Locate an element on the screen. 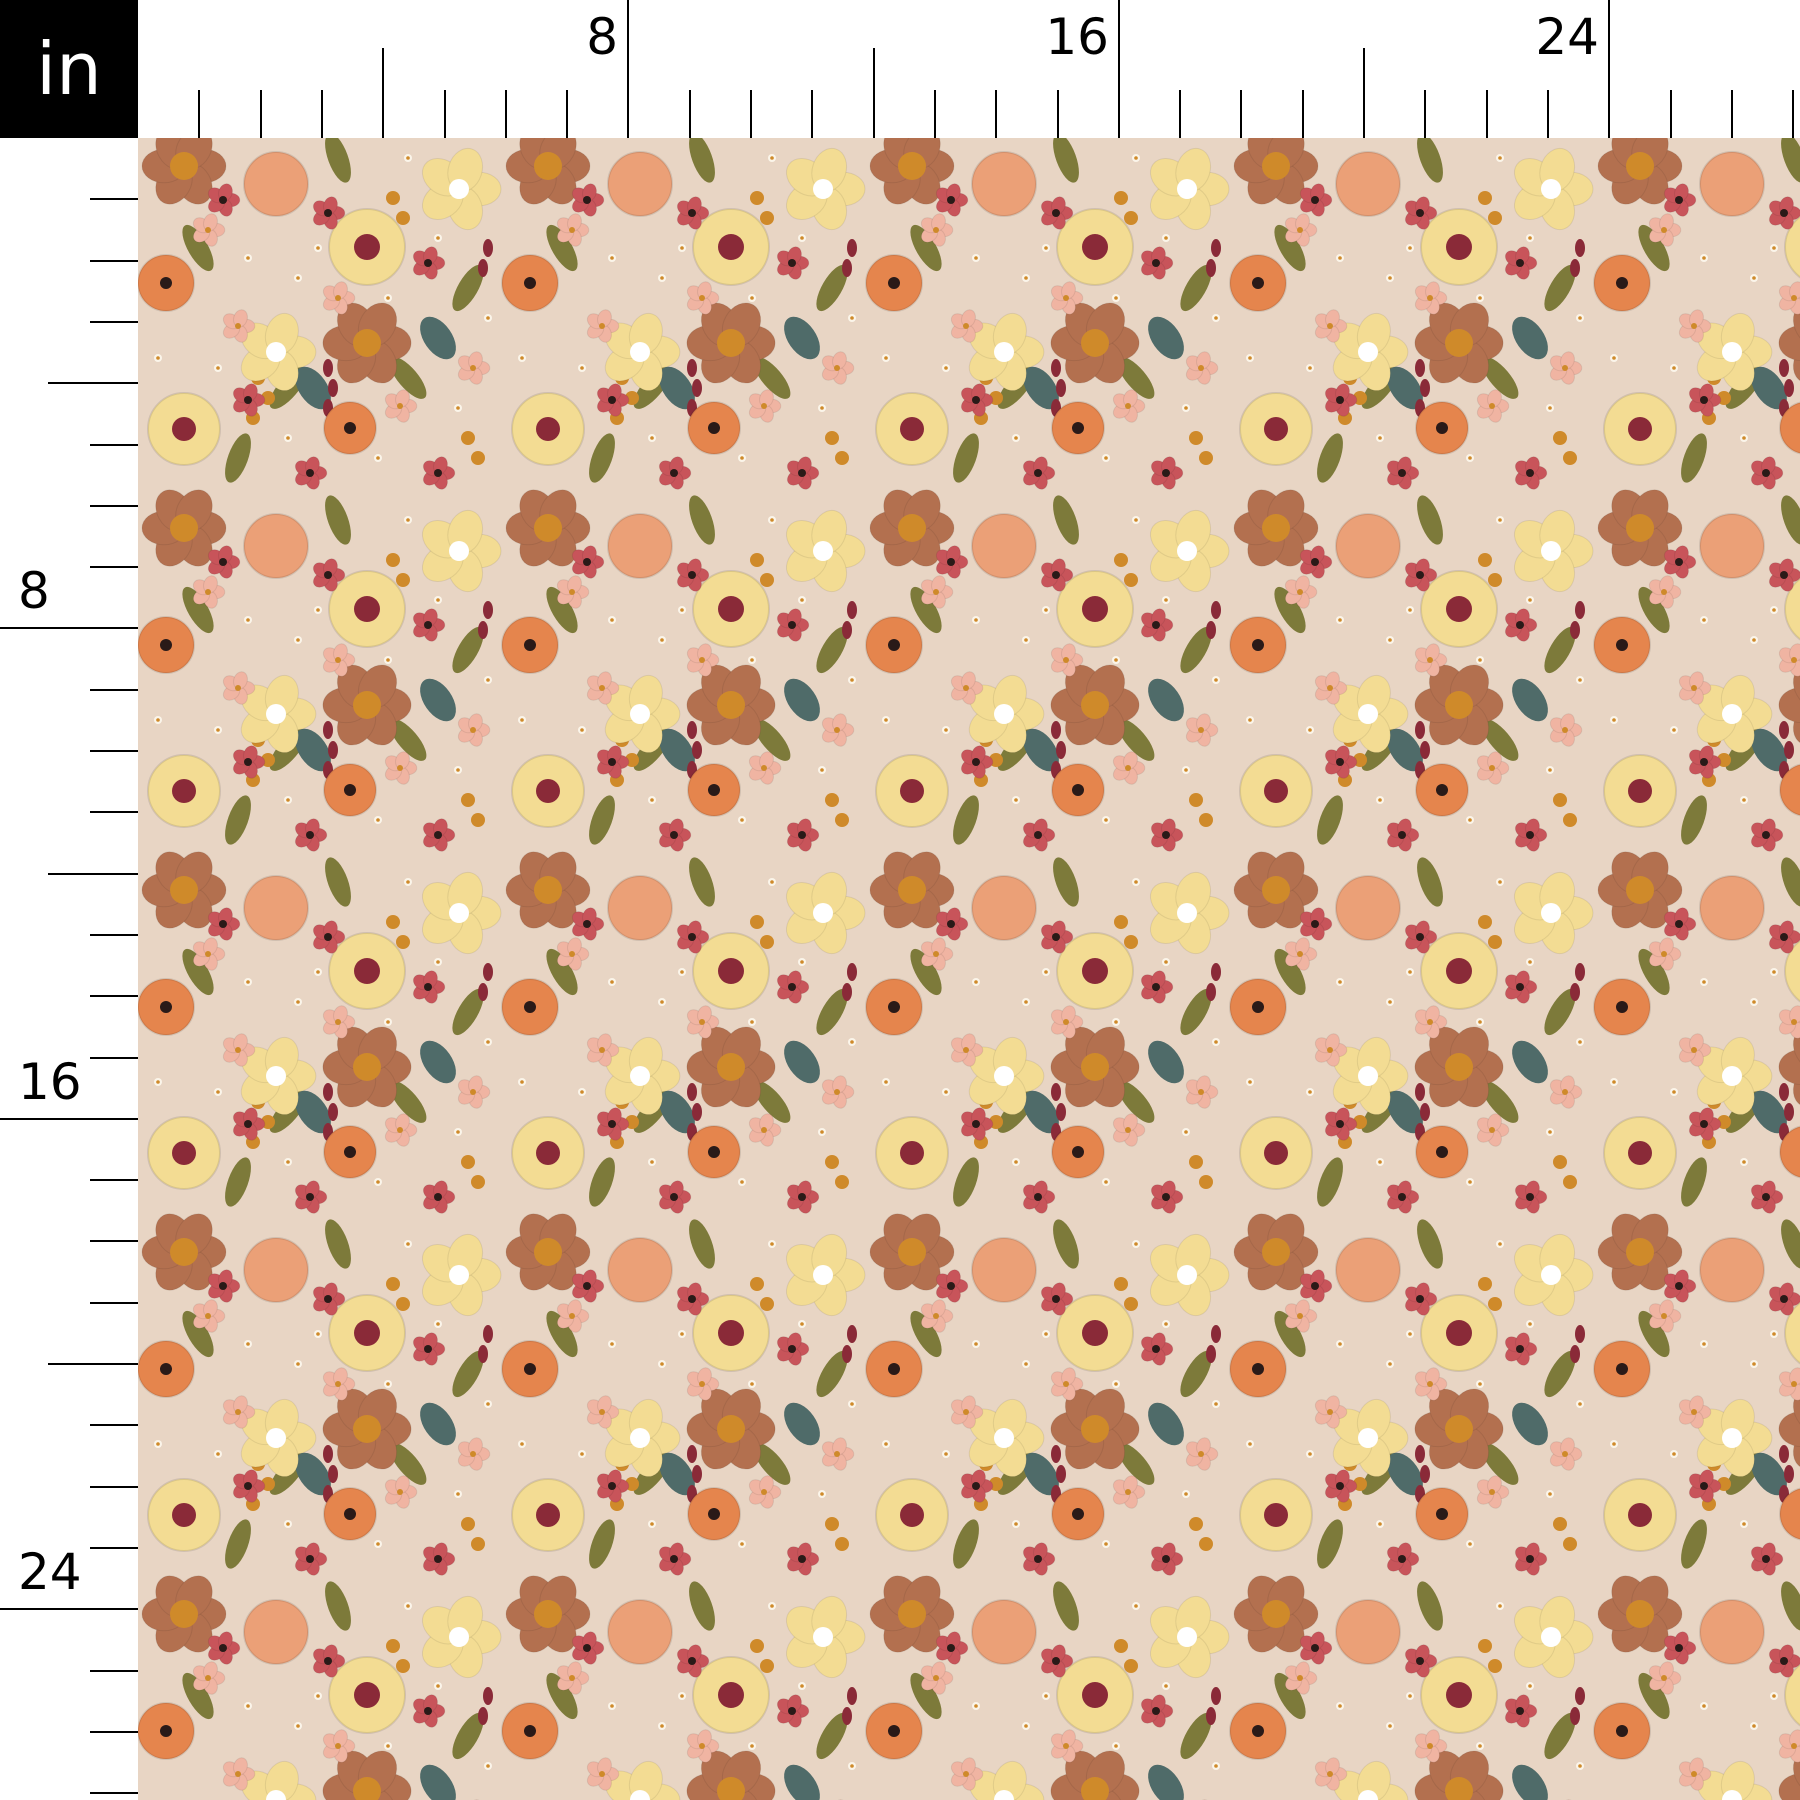 This screenshot has width=1800, height=1800. unit-label: in is located at coordinates (69, 69).